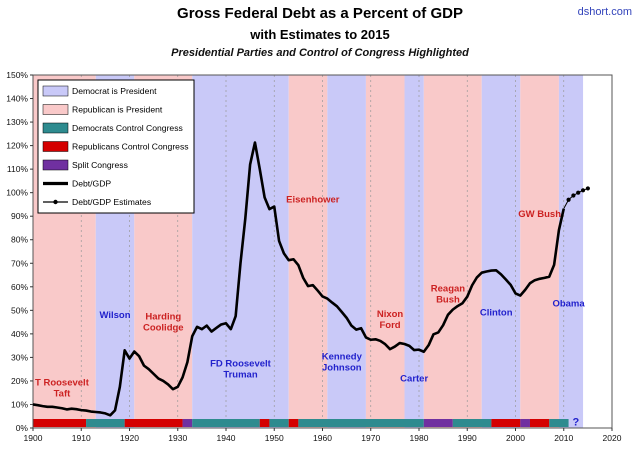  I want to click on president-label-kennedy-johnson: Johnson, so click(342, 368).